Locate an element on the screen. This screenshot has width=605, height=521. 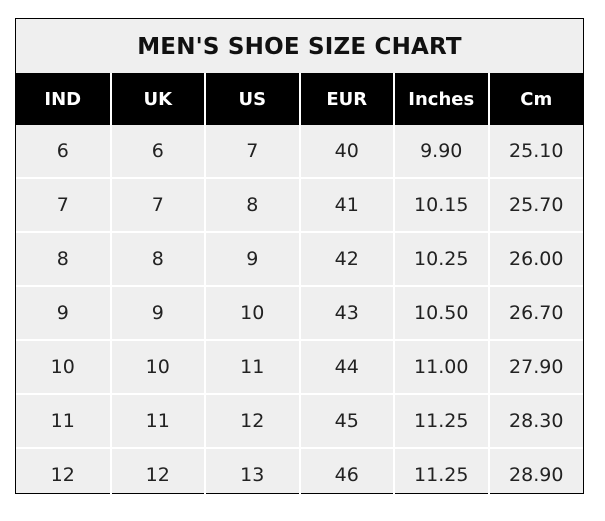
table-row: 6 6 7 40 9.90 25.10 is located at coordinates (299, 151).